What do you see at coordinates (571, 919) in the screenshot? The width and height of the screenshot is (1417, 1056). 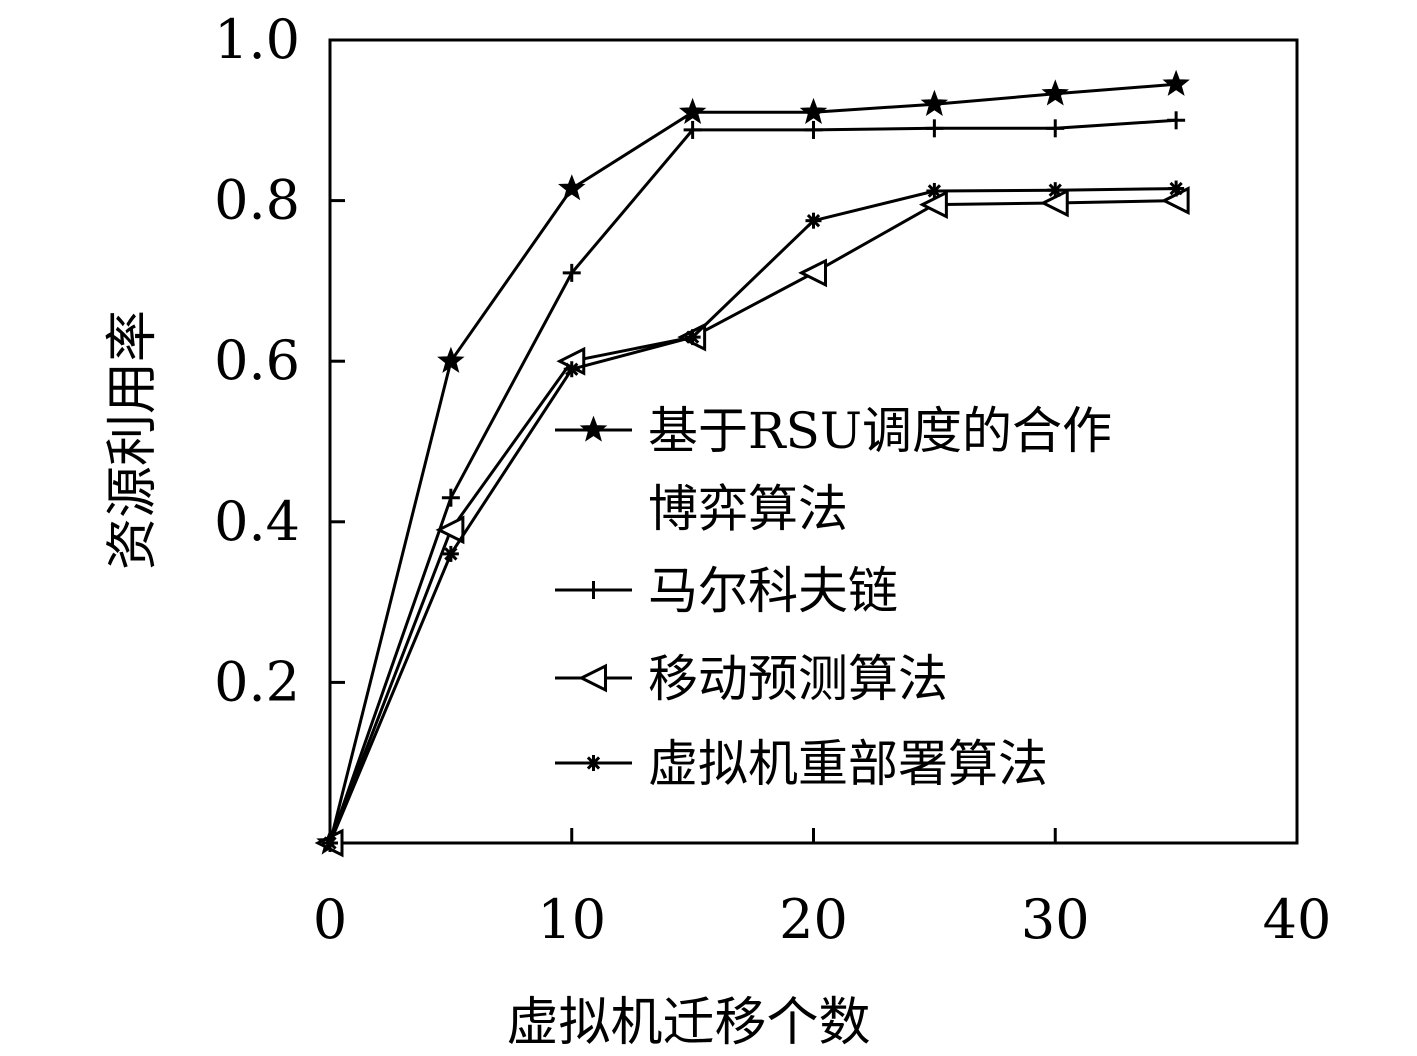 I see `x-tick-label: 10` at bounding box center [571, 919].